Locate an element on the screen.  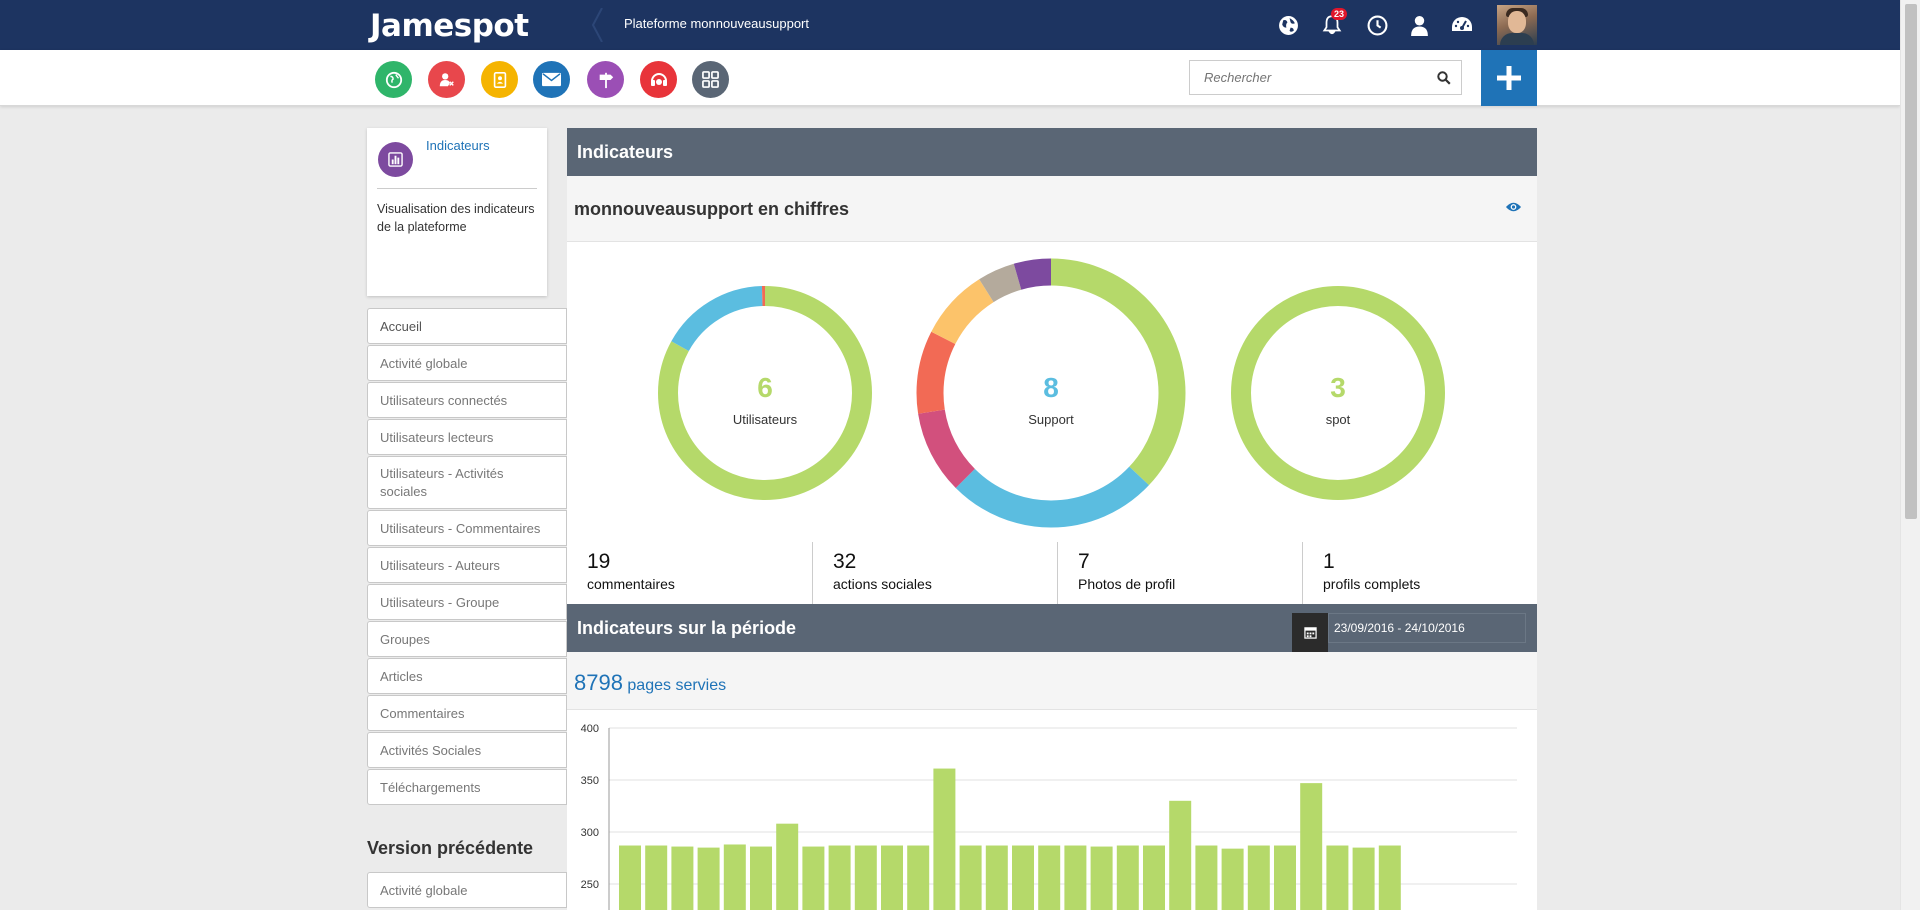
sidebar-item-utilisateurs-connectes: Utilisateurs connectés is located at coordinates (467, 400).